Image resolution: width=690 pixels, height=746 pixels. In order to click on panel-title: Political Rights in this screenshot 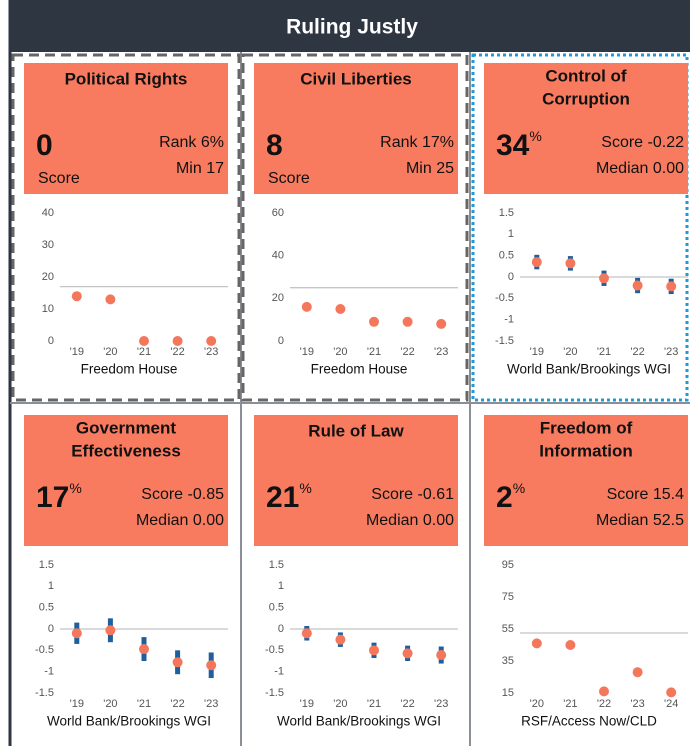, I will do `click(126, 78)`.